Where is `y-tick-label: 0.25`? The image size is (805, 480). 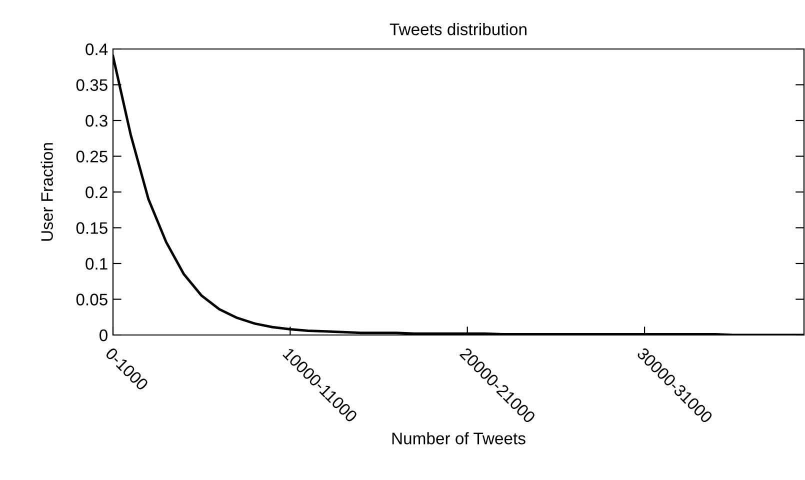 y-tick-label: 0.25 is located at coordinates (92, 156).